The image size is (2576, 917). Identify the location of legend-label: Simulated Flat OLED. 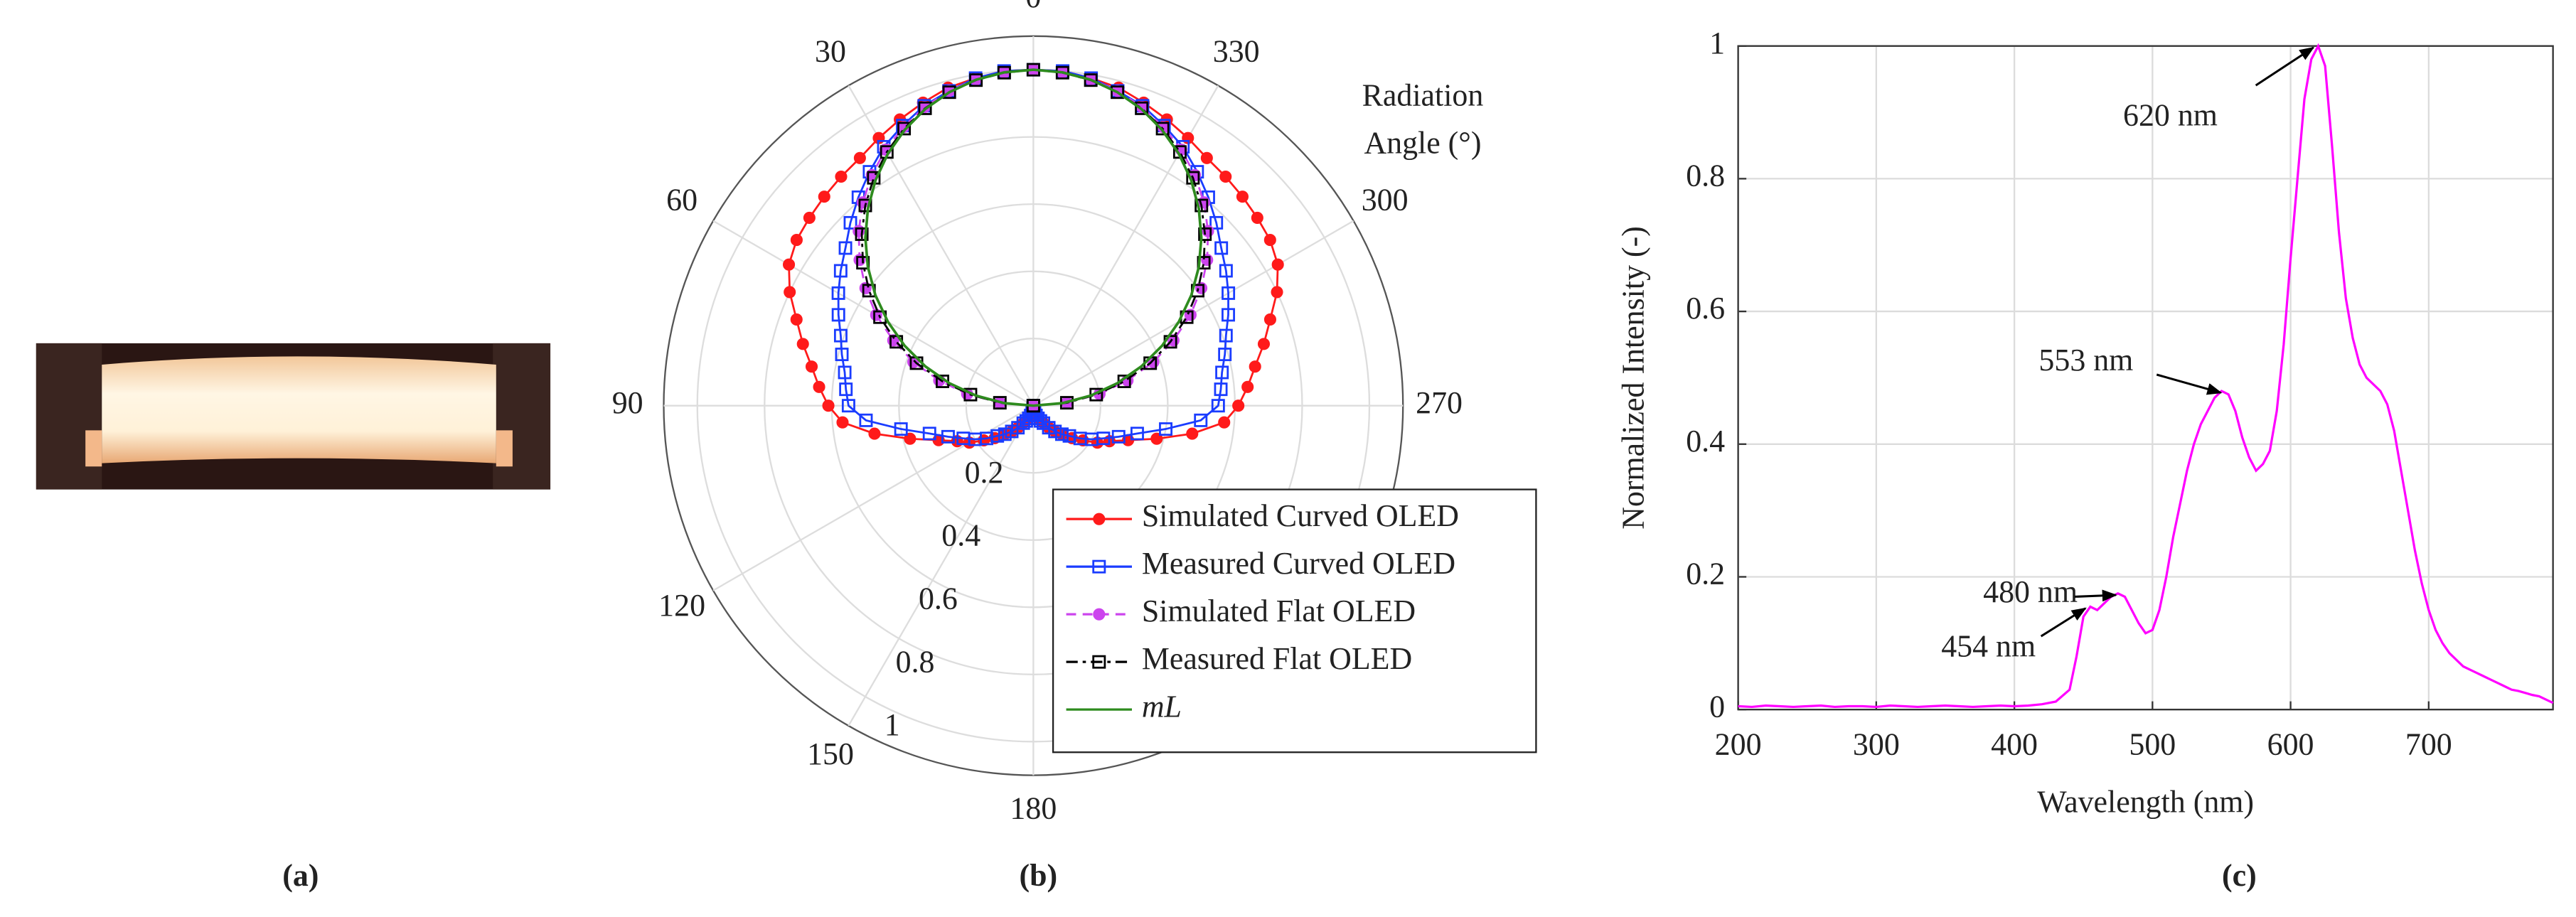
(1279, 611).